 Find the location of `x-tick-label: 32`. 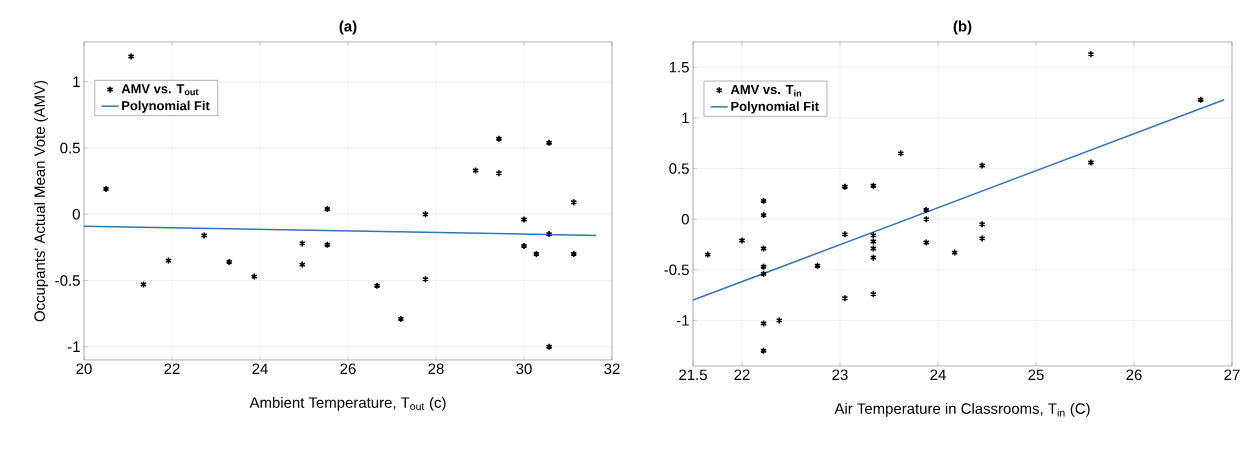

x-tick-label: 32 is located at coordinates (612, 369).